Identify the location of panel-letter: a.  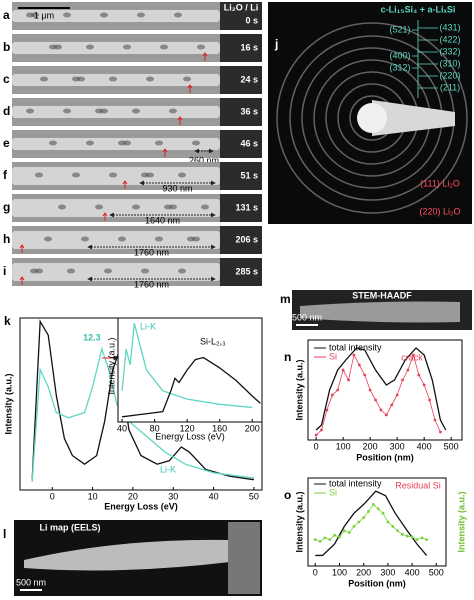
(6, 15).